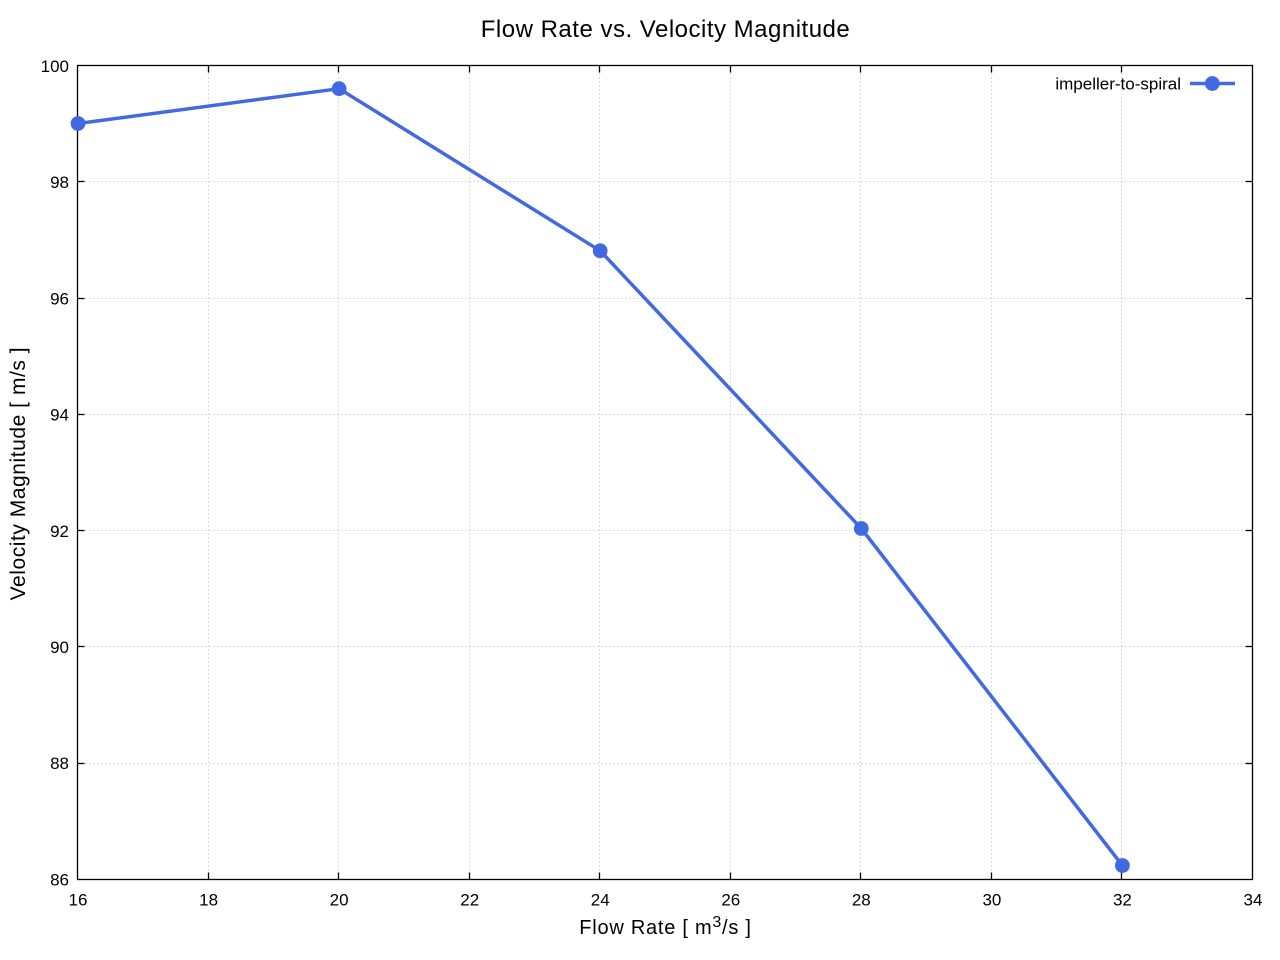  Describe the element at coordinates (59, 415) in the screenshot. I see `svg-text: 94` at that location.